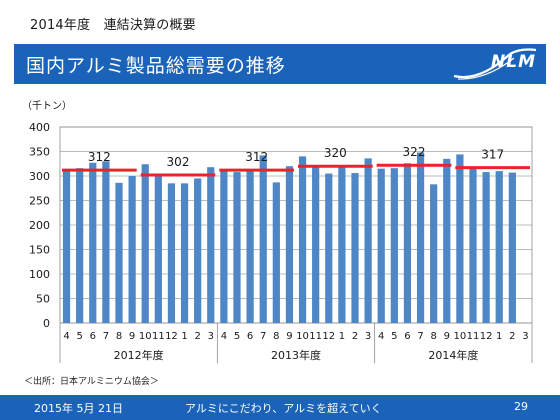 The height and width of the screenshot is (420, 560). What do you see at coordinates (91, 382) in the screenshot?
I see `source-note: ＜出所：日本アルミニウム協会＞` at bounding box center [91, 382].